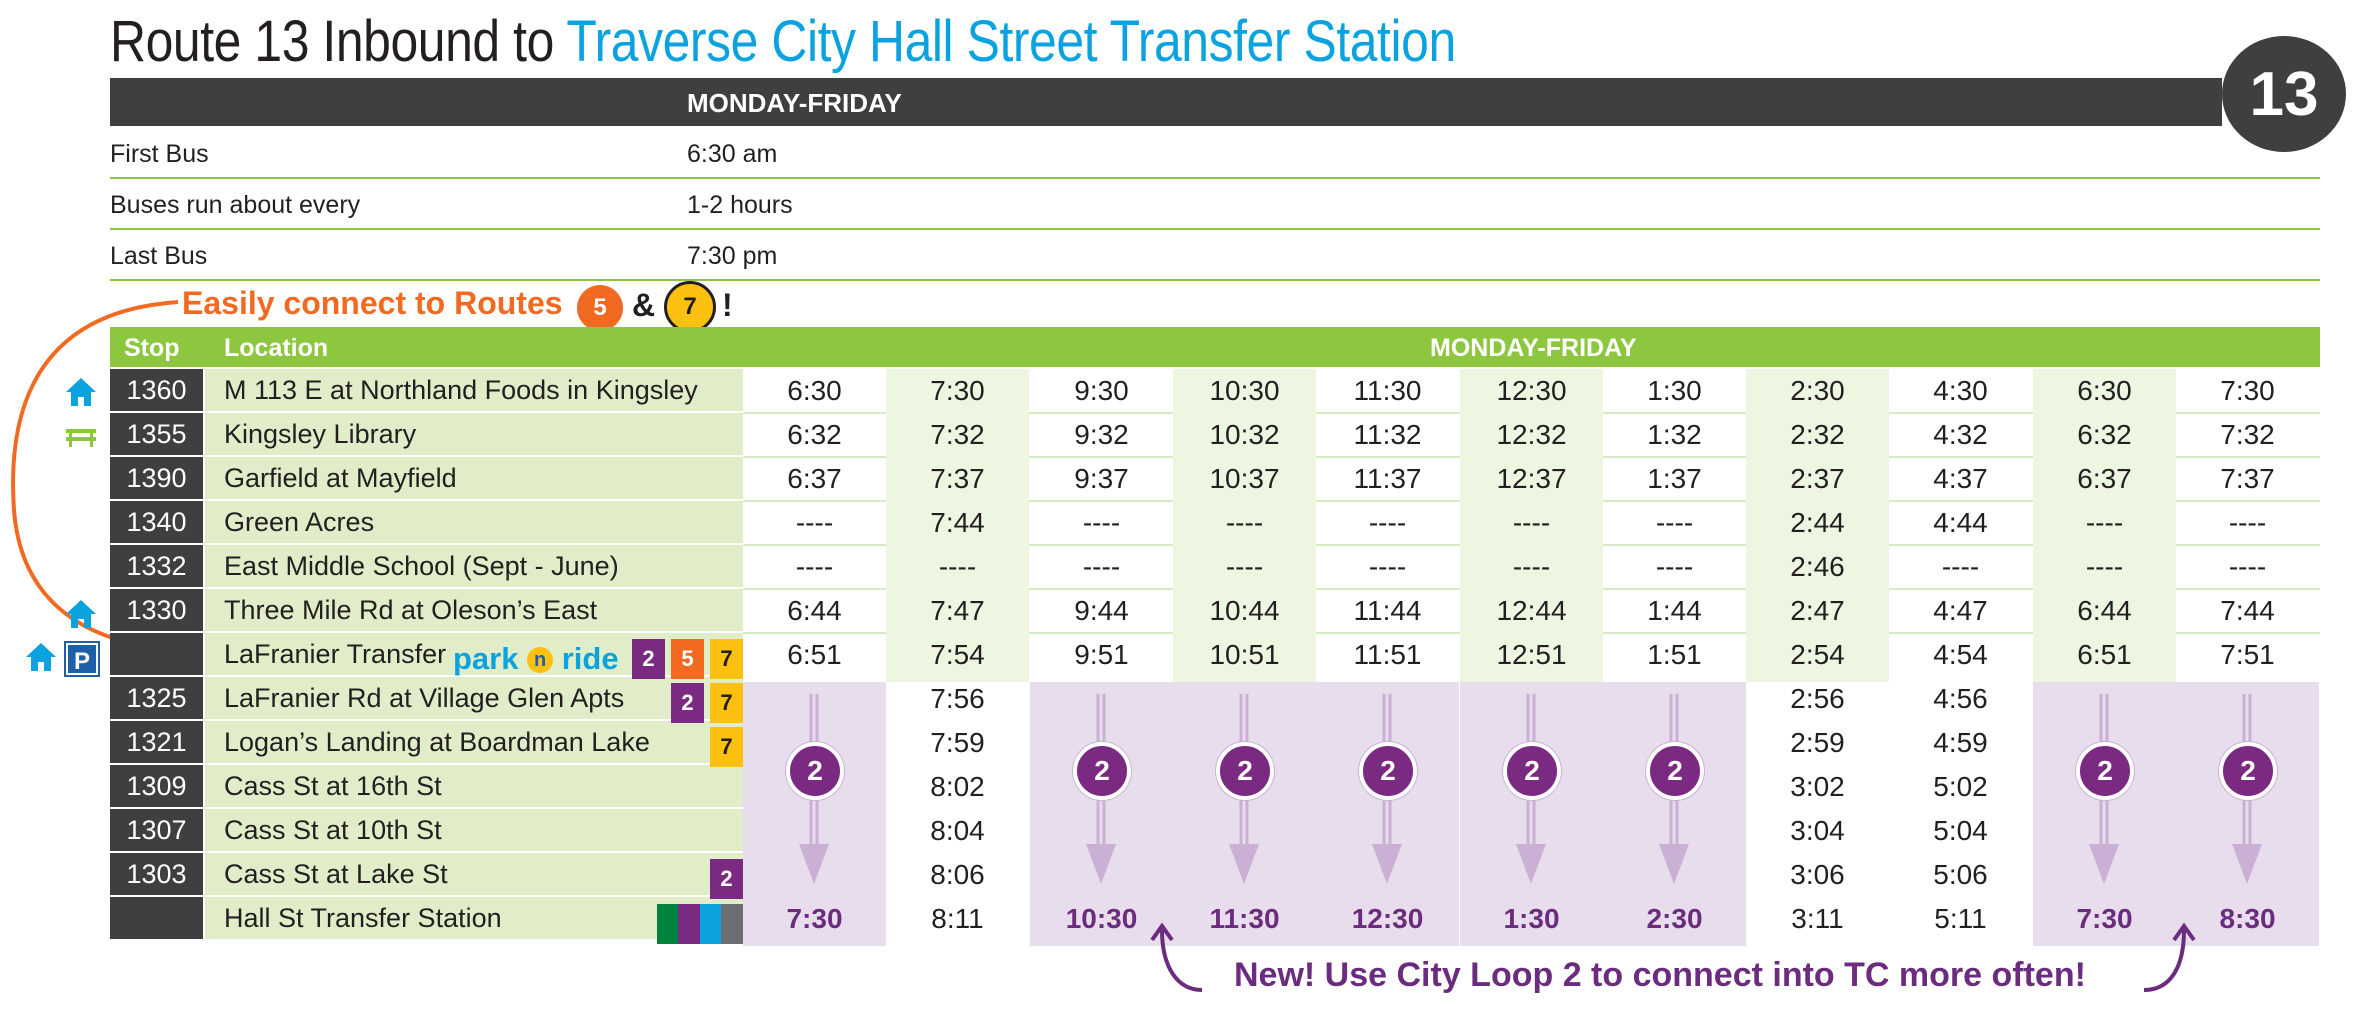  Describe the element at coordinates (732, 256) in the screenshot. I see `summary-value: 7:30 pm` at that location.